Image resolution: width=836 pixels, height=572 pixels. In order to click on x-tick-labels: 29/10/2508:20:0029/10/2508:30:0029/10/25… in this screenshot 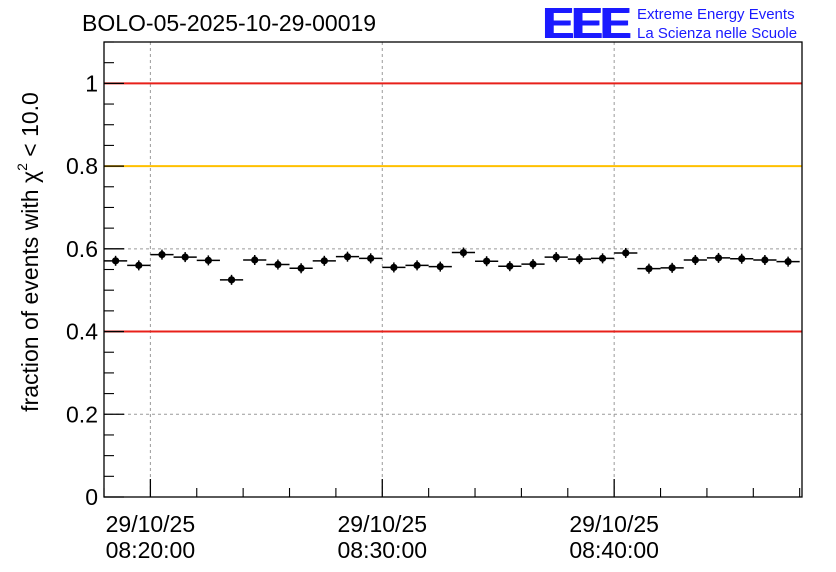, I will do `click(382, 537)`.